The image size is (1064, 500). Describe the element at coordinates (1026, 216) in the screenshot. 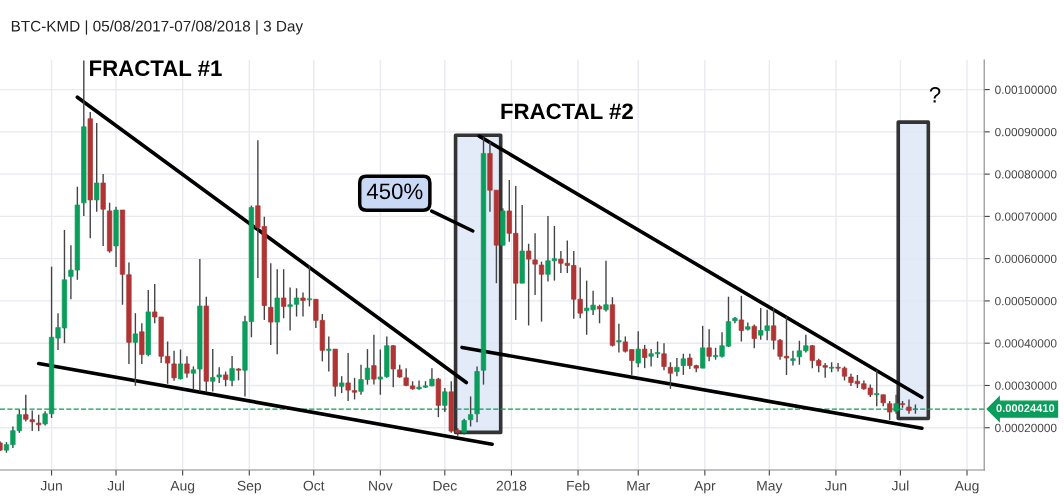

I see `y-tick-label: 0.00070000` at that location.